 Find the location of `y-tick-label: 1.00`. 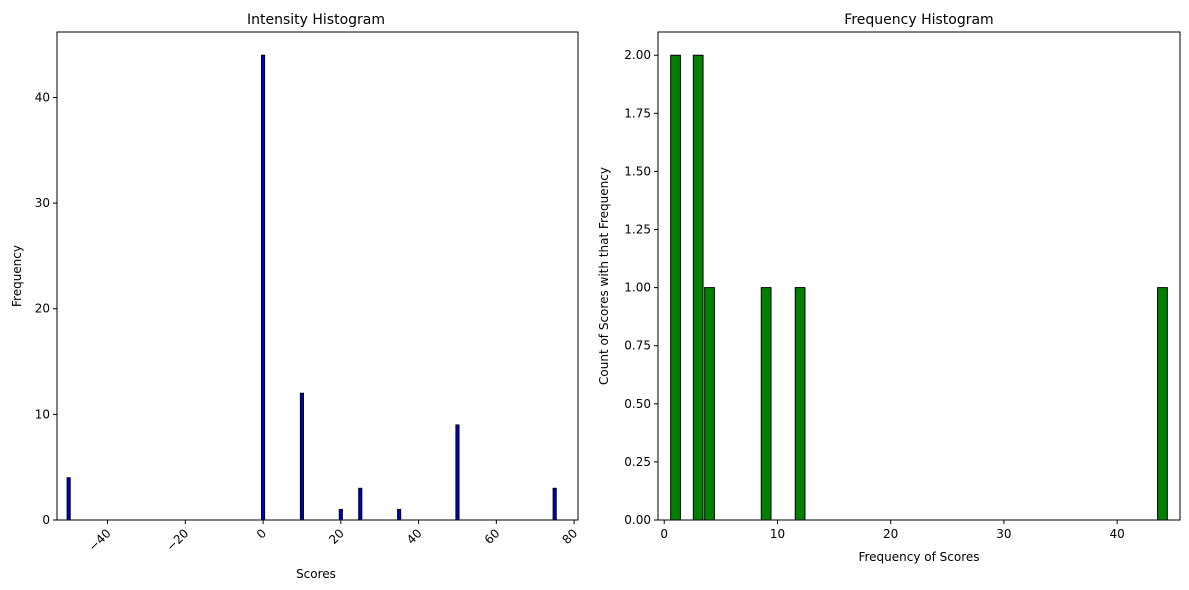

y-tick-label: 1.00 is located at coordinates (637, 288).